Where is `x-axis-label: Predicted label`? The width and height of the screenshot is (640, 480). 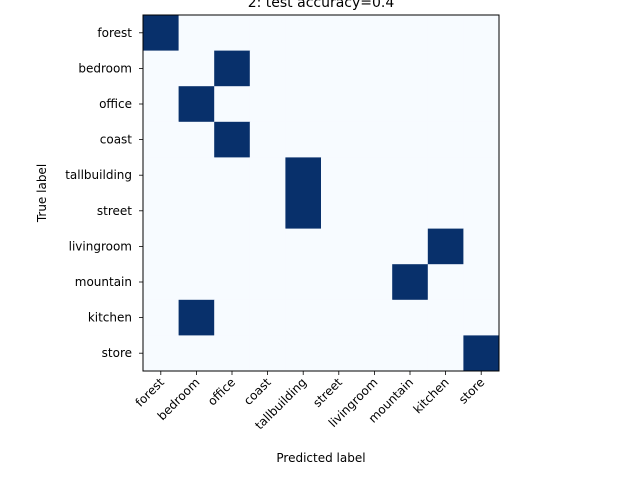
x-axis-label: Predicted label is located at coordinates (320, 458).